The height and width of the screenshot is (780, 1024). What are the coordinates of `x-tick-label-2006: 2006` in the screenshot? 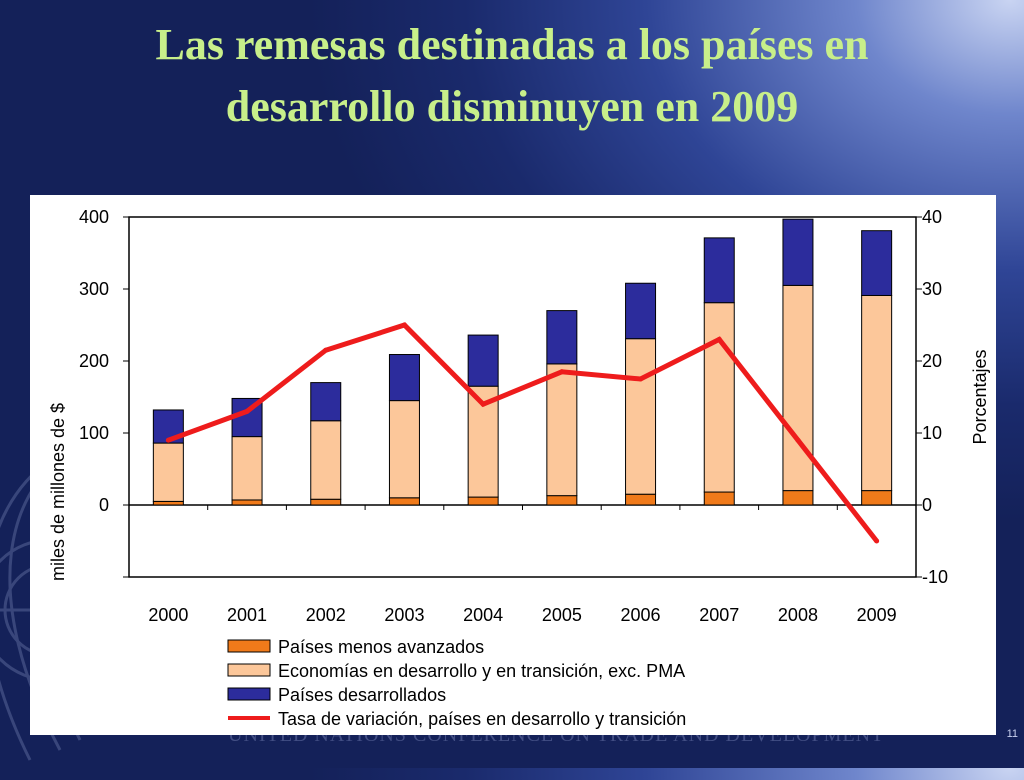 It's located at (641, 615).